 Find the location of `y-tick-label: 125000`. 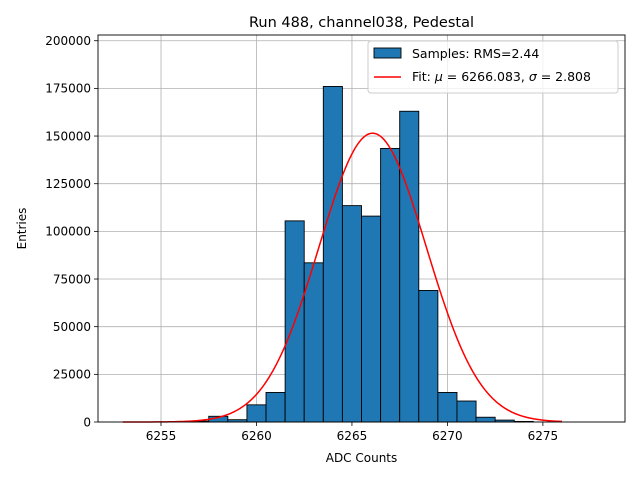

y-tick-label: 125000 is located at coordinates (68, 184).